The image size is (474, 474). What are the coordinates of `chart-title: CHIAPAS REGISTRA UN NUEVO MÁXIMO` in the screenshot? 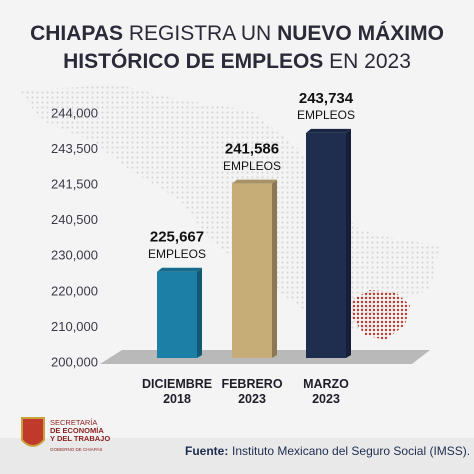 It's located at (237, 33).